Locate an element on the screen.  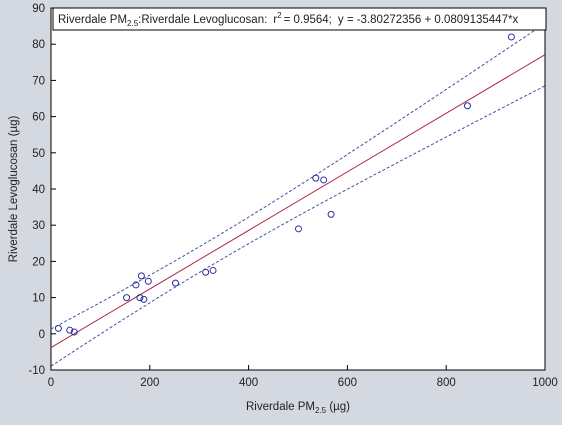
y-tick-label: 80 is located at coordinates (38, 45).